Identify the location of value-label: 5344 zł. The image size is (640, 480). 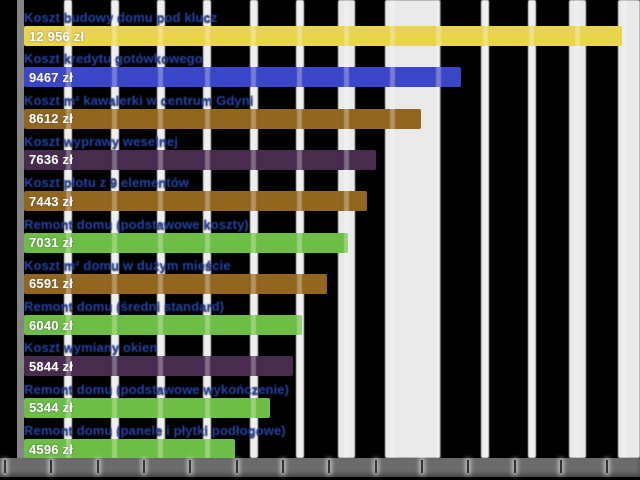
(51, 408).